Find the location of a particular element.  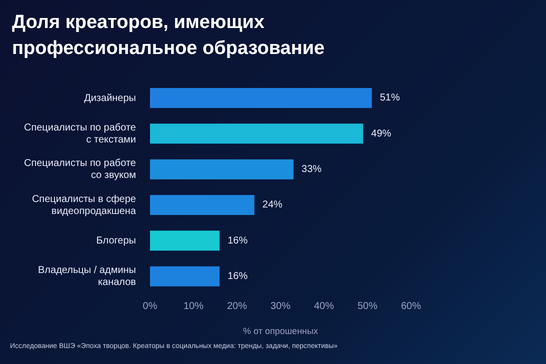

x-tick-label: 10% is located at coordinates (193, 306).